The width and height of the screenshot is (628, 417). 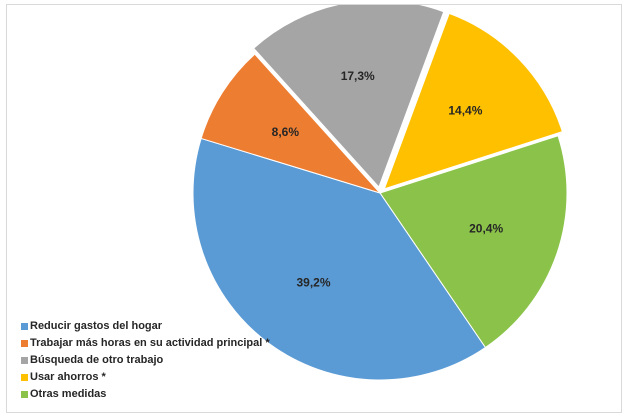 What do you see at coordinates (465, 110) in the screenshot?
I see `slice-value-label-4: 14,4%` at bounding box center [465, 110].